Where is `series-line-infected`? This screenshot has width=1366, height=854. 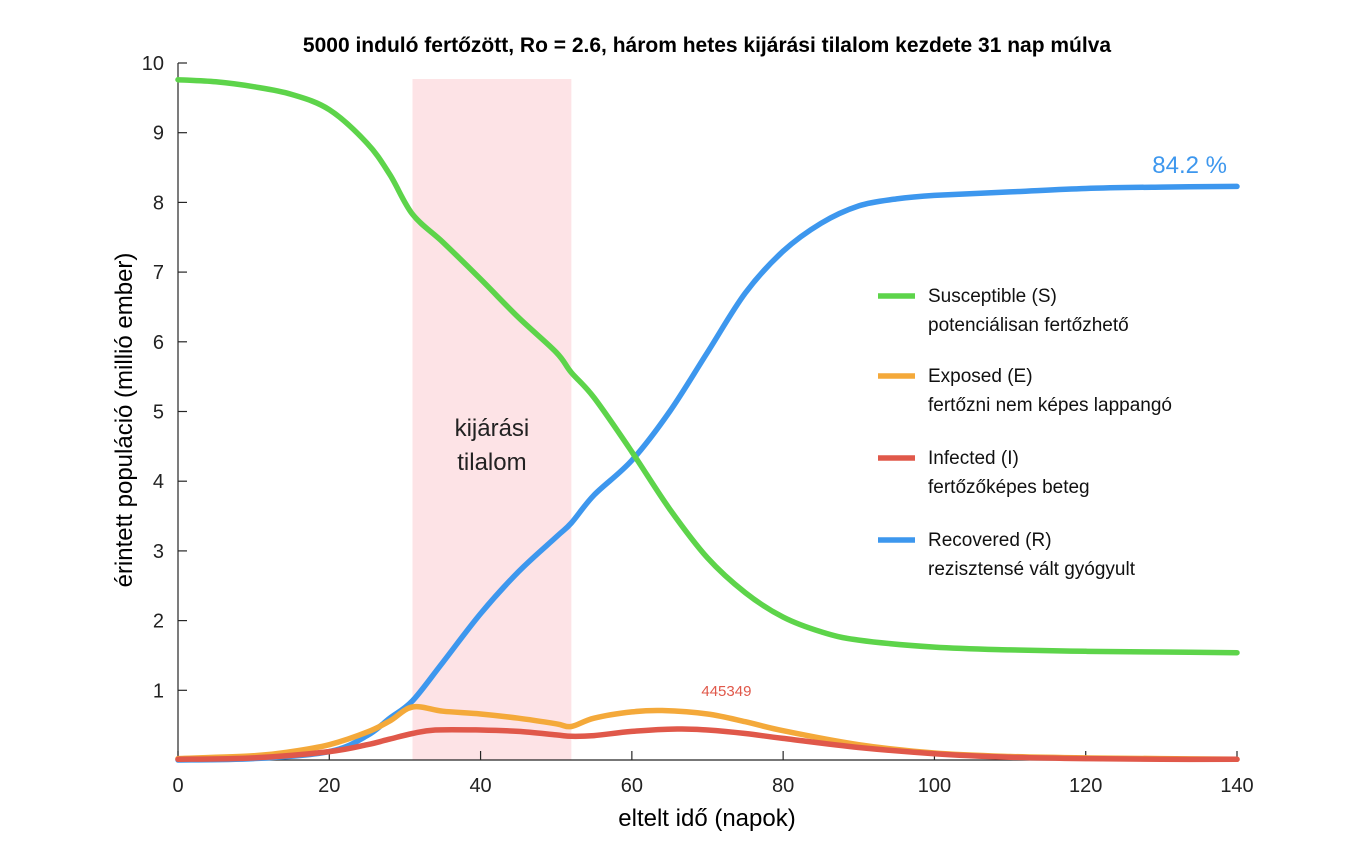 series-line-infected is located at coordinates (707, 744).